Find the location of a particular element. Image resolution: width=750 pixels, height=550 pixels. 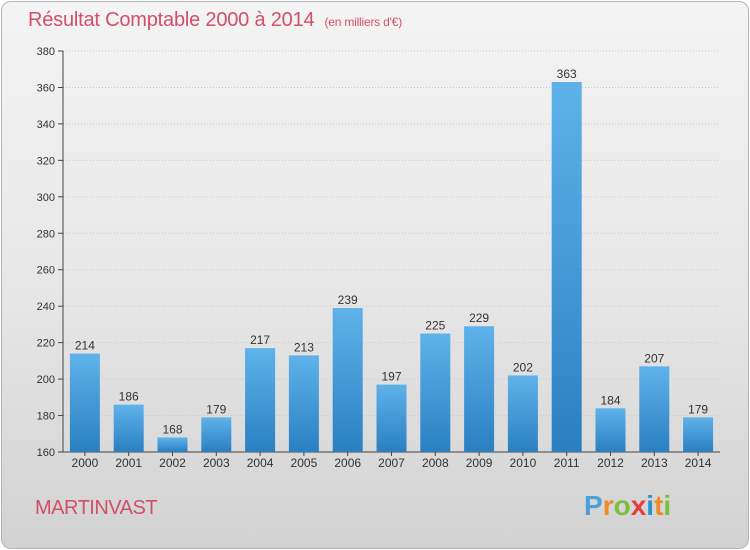

logo-letter: t is located at coordinates (659, 505).